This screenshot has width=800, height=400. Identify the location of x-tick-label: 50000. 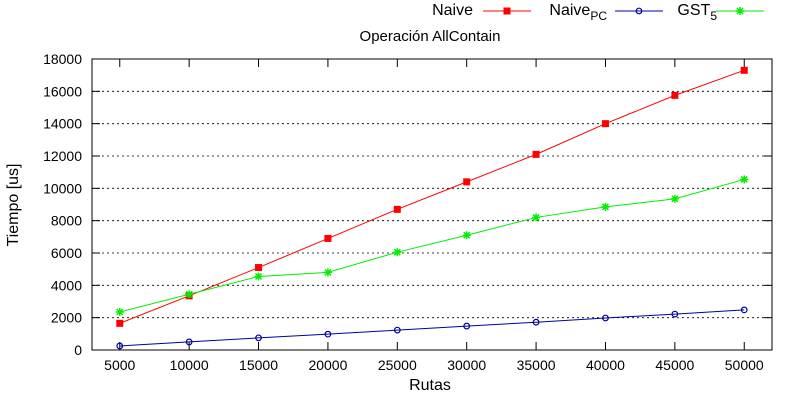
(744, 365).